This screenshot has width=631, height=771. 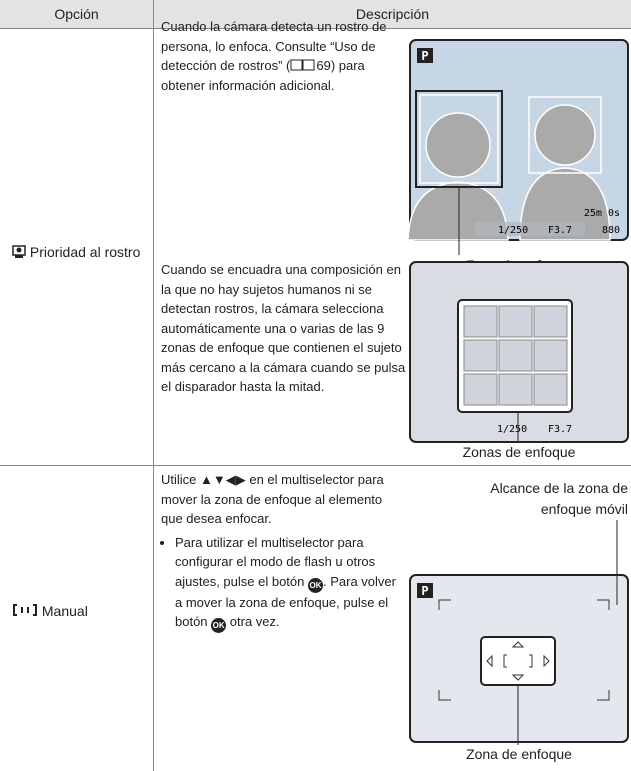 I want to click on option-face: Prioridad al rostro, so click(x=79, y=252).